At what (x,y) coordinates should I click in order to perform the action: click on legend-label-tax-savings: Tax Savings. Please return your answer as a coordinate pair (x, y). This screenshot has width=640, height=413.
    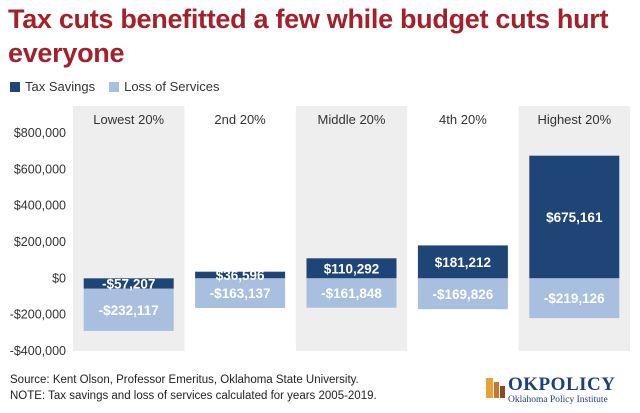
    Looking at the image, I should click on (60, 86).